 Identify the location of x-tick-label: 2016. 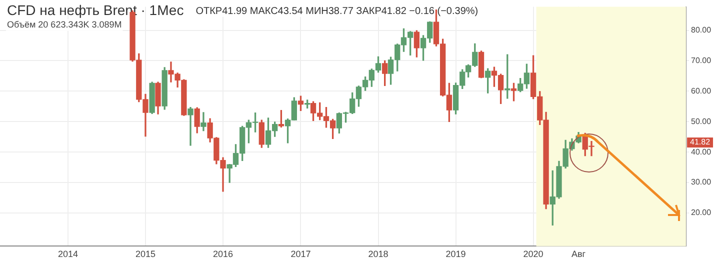
(223, 254).